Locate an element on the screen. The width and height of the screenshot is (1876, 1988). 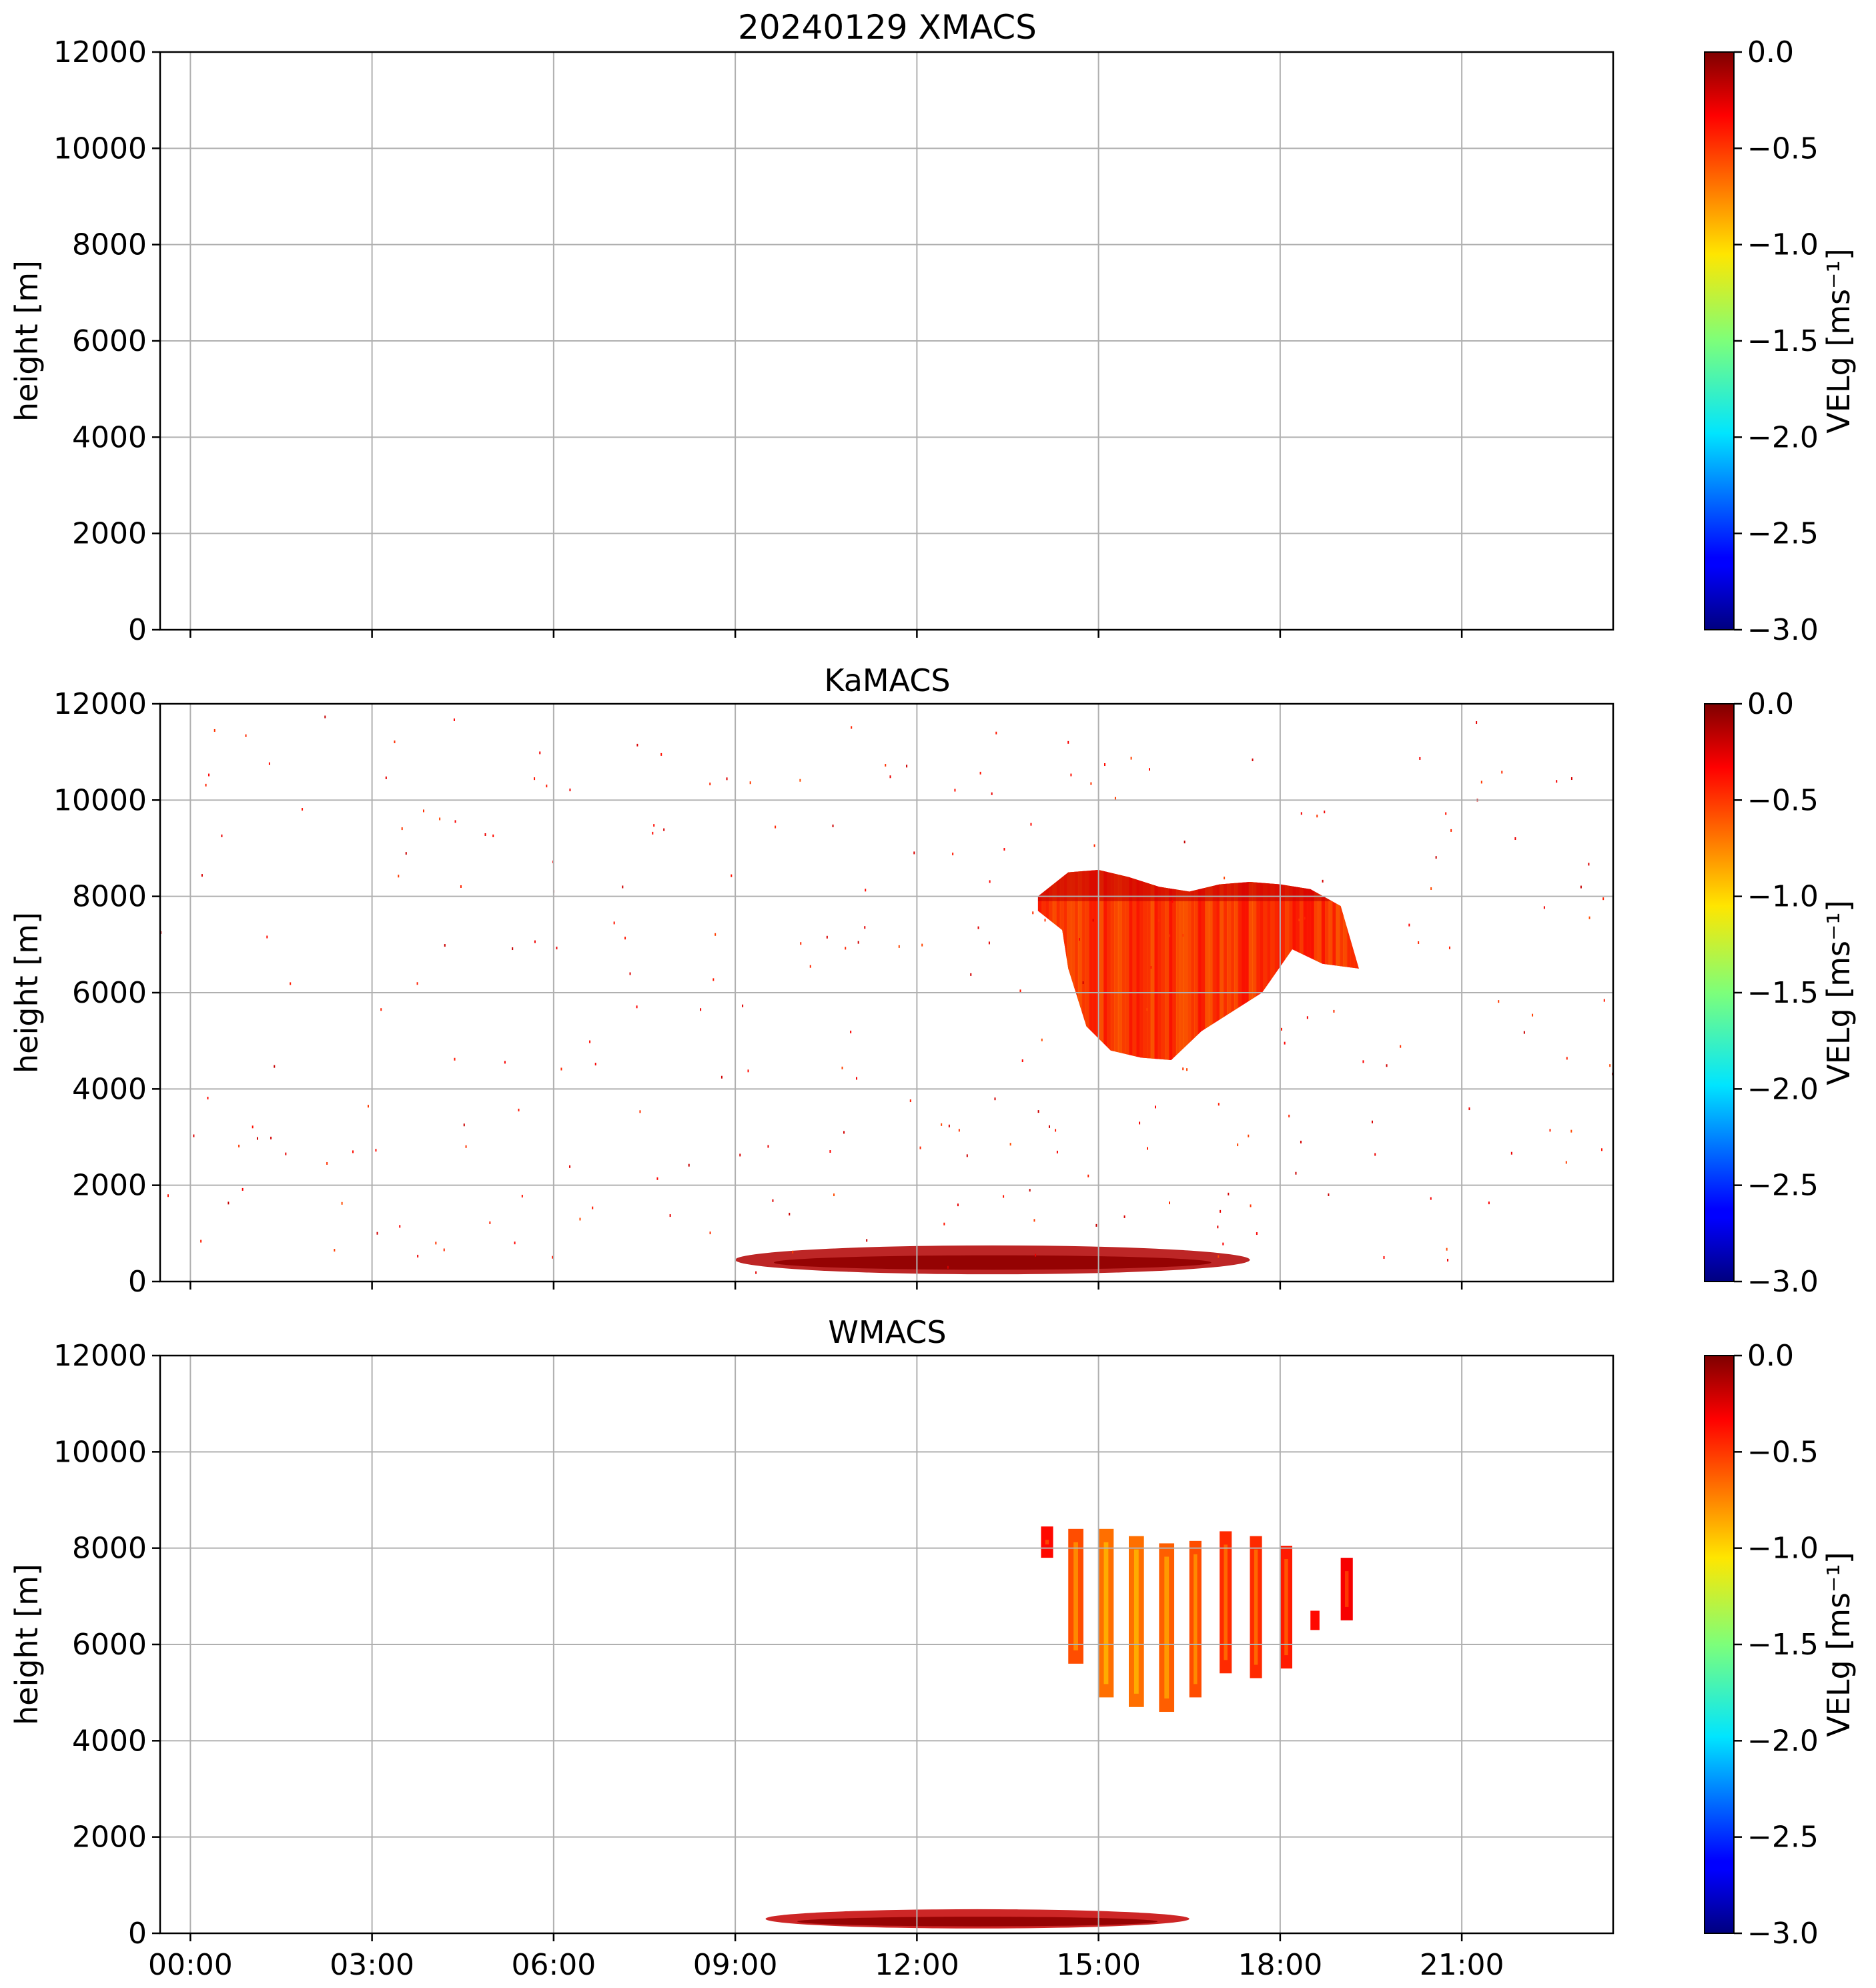
x-tick-label: 00:00 is located at coordinates (190, 1965).